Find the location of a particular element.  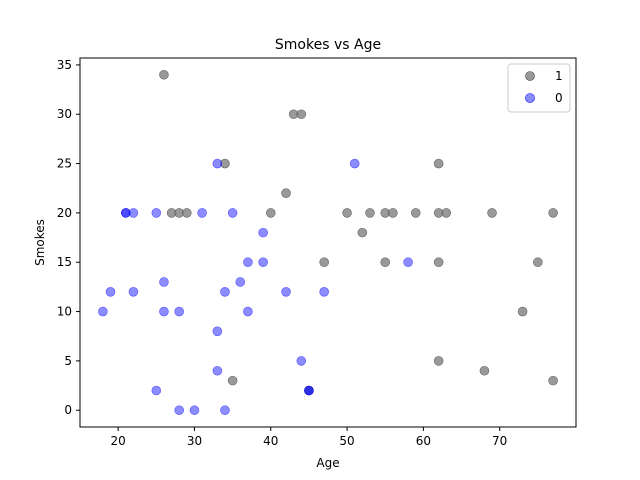

legend-label-series-0: 0 is located at coordinates (559, 98).